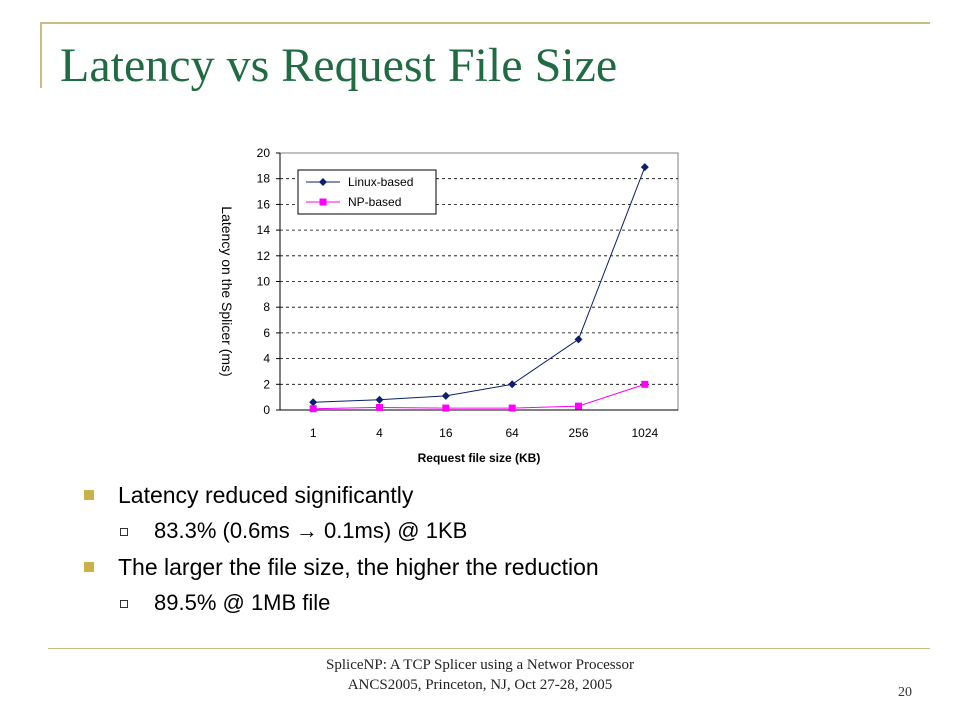 The height and width of the screenshot is (720, 960). I want to click on series-line-np-based, so click(479, 396).